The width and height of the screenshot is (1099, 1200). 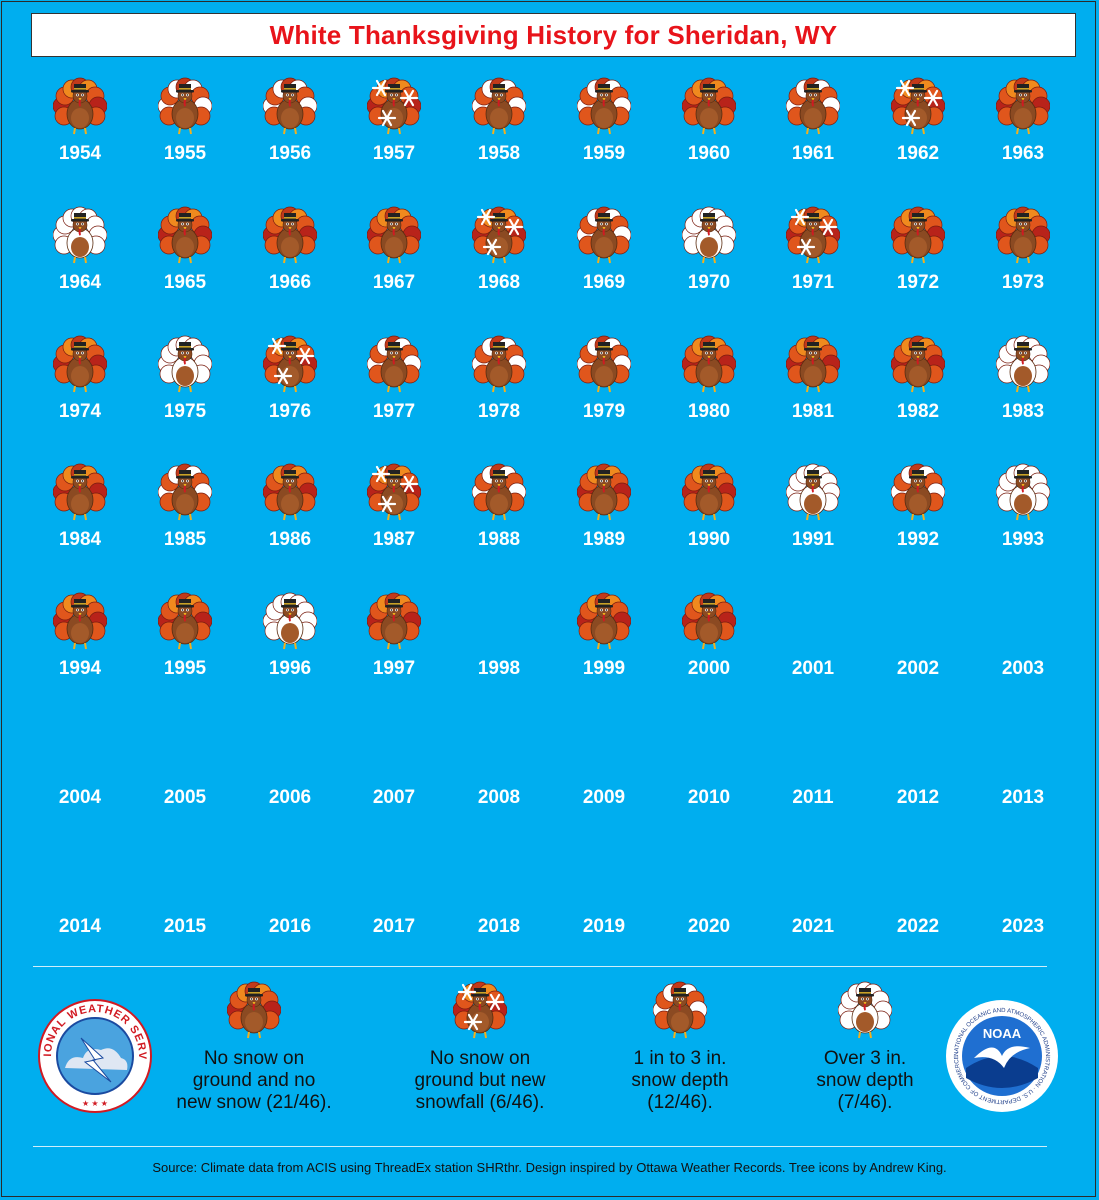 I want to click on year-label: 1990, so click(x=709, y=540).